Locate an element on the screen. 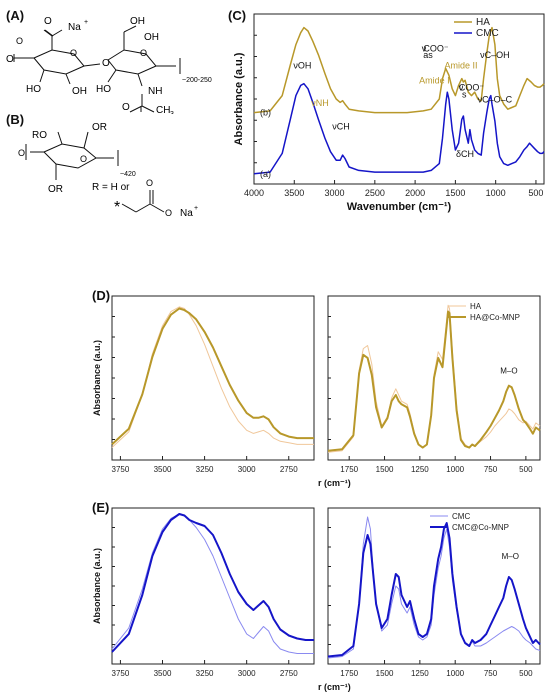 Image resolution: width=550 pixels, height=693 pixels. chem-text-b-3: ~420 is located at coordinates (128, 174).